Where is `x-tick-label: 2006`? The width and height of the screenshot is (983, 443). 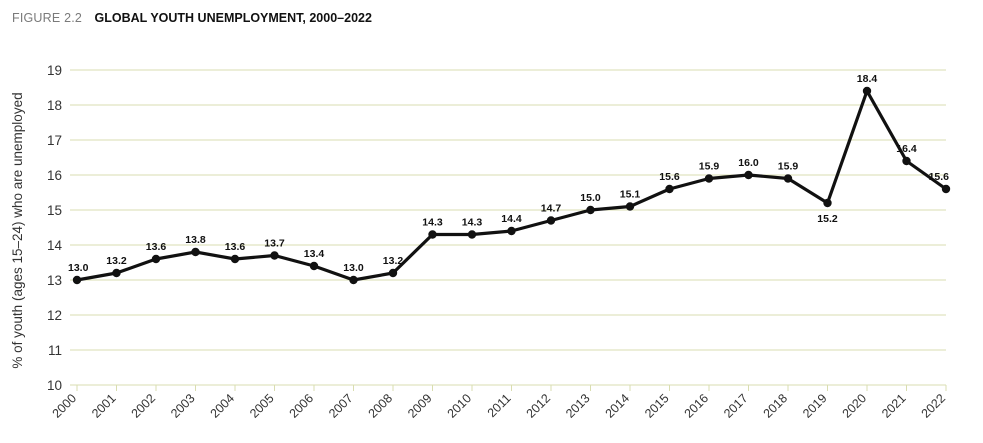 x-tick-label: 2006 is located at coordinates (302, 406).